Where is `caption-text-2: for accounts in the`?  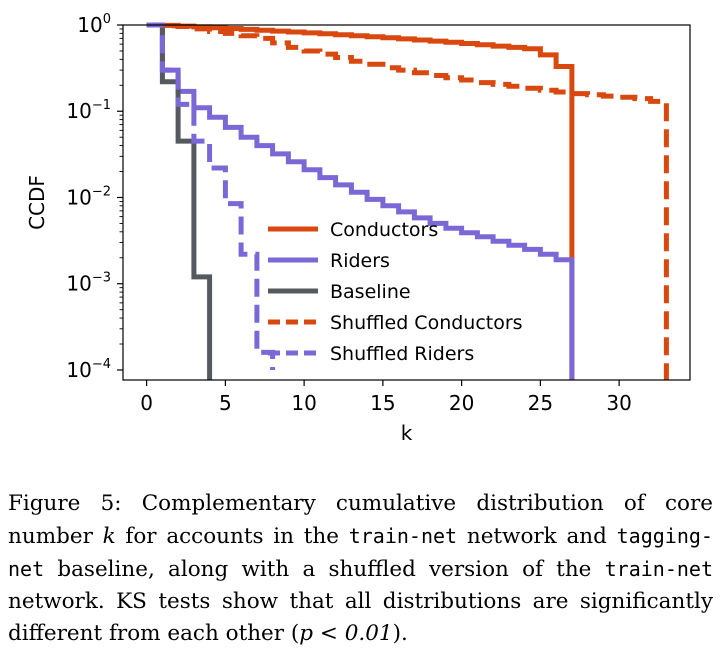 caption-text-2: for accounts in the is located at coordinates (232, 536).